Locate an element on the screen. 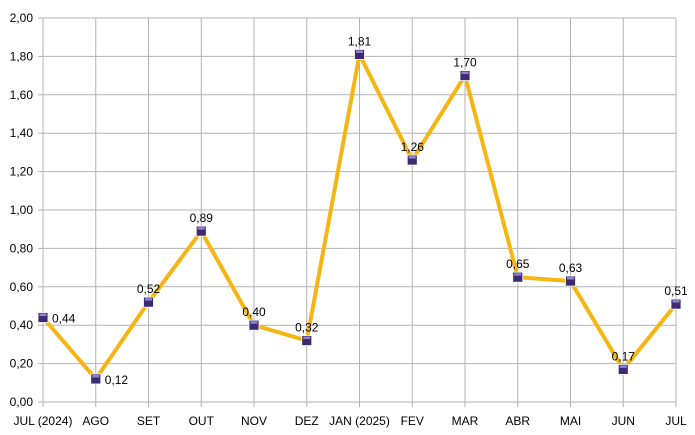  data-label: 0,51 is located at coordinates (676, 291).